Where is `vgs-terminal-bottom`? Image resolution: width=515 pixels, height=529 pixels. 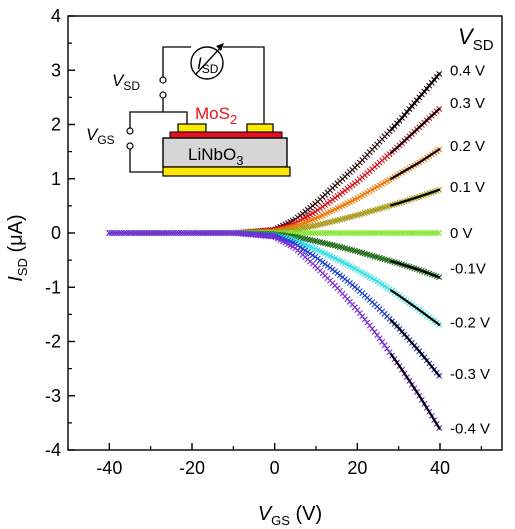 vgs-terminal-bottom is located at coordinates (130, 146).